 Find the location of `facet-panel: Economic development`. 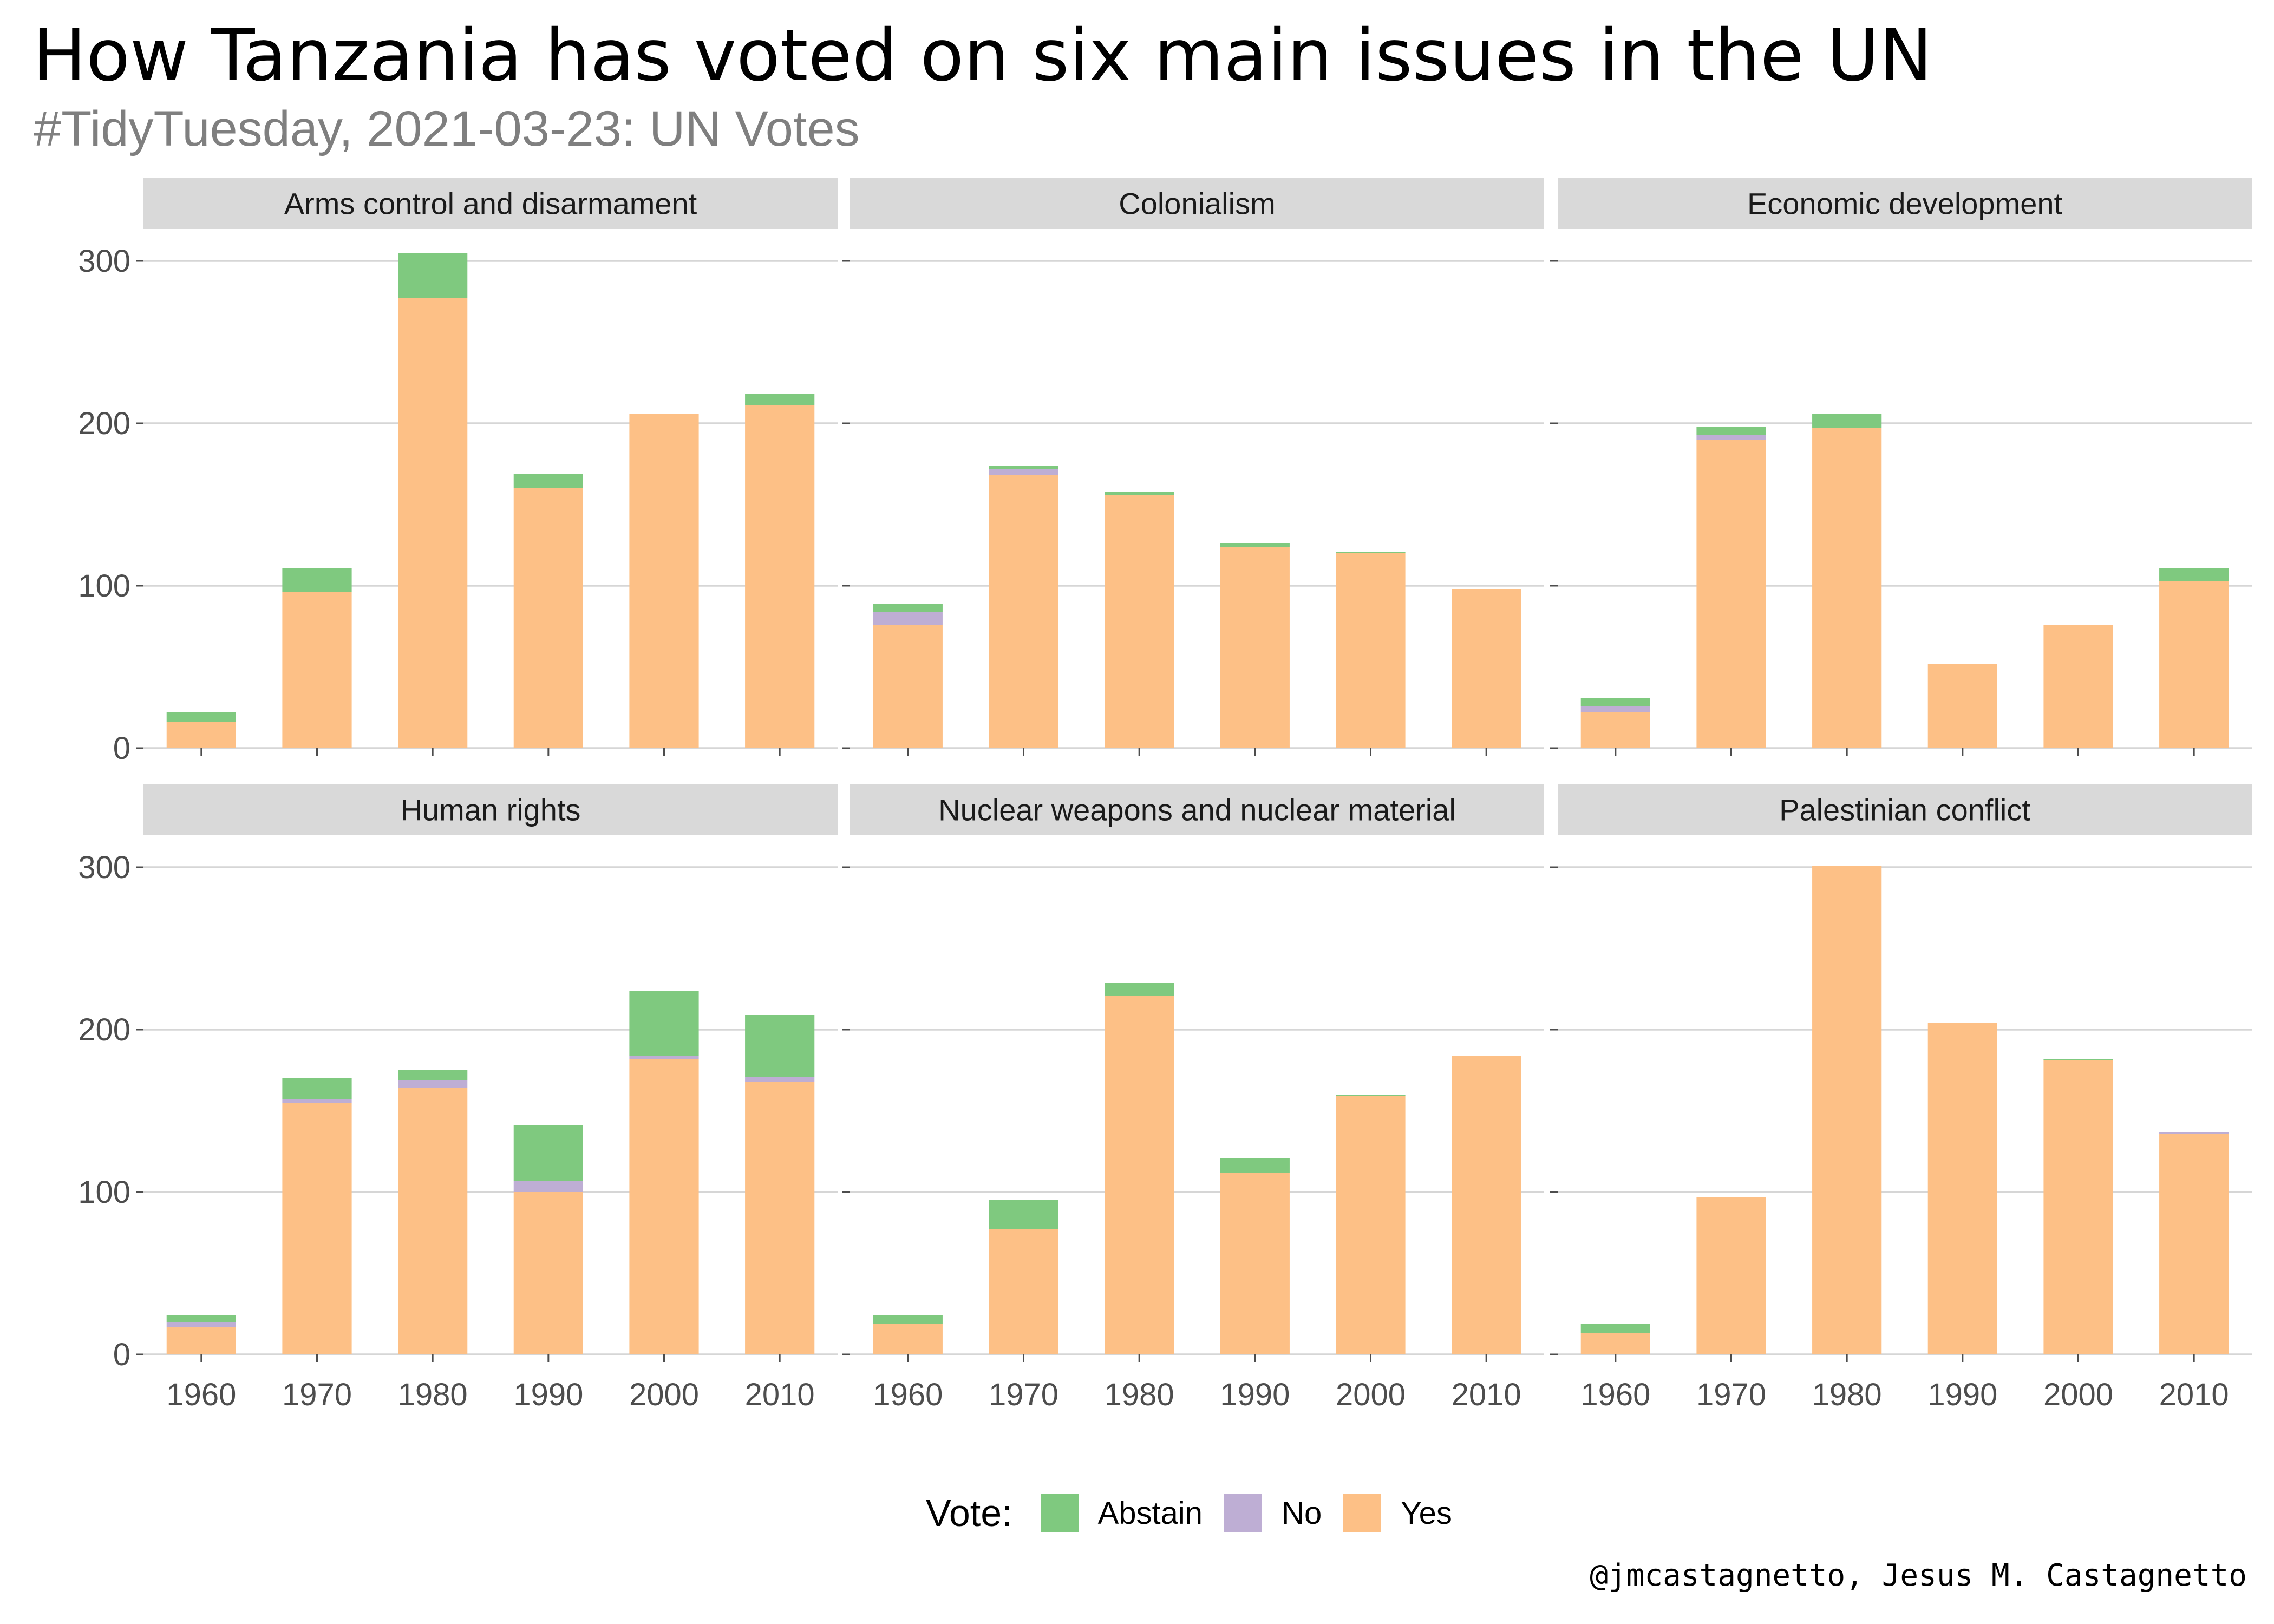

facet-panel: Economic development is located at coordinates (1901, 467).